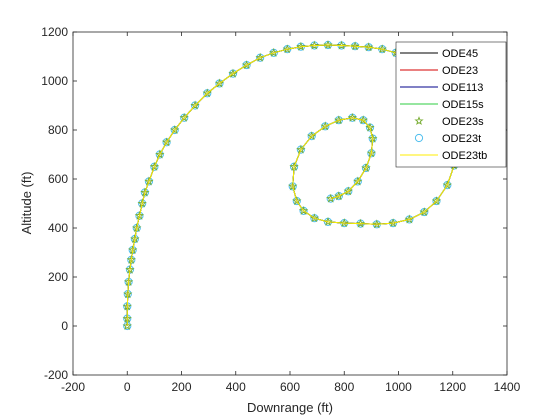 Image resolution: width=560 pixels, height=420 pixels. Describe the element at coordinates (181, 387) in the screenshot. I see `x-tick-label: 200` at that location.